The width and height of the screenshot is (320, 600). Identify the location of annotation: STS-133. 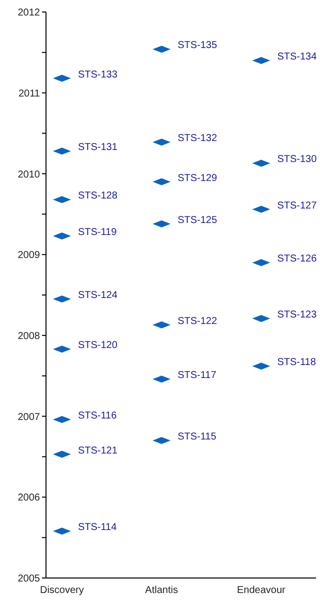
(98, 74).